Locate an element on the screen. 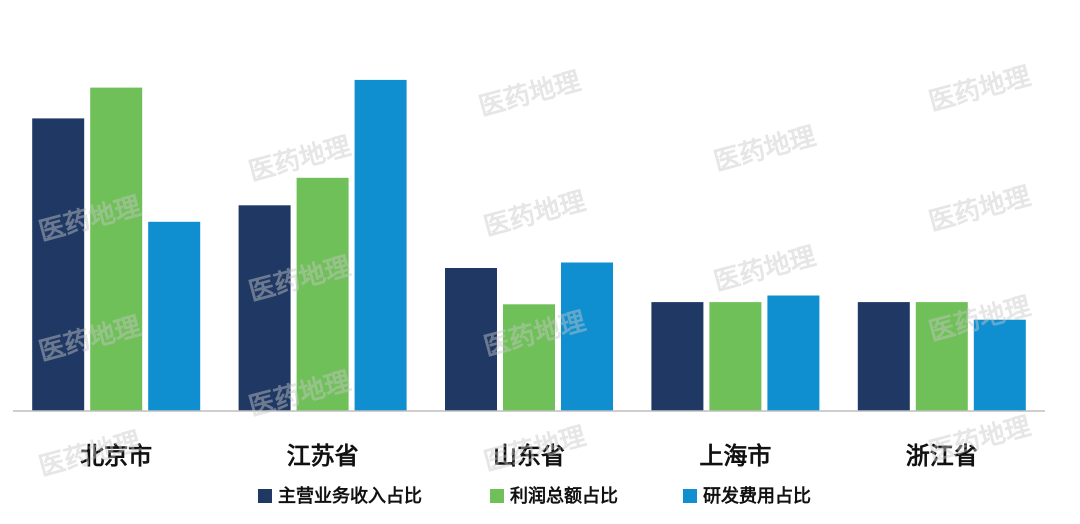 The image size is (1080, 524). x-tick-label: 北京市 is located at coordinates (116, 456).